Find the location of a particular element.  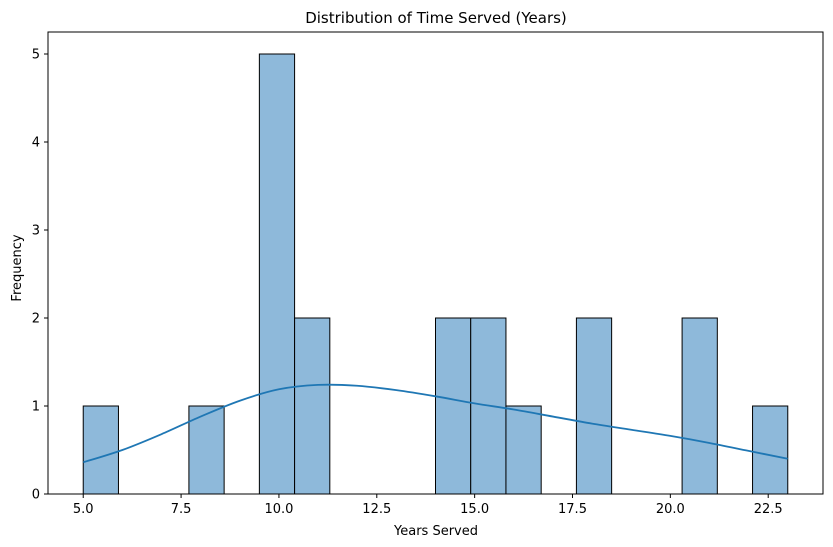

x-tick-label: 5.0 is located at coordinates (83, 509).